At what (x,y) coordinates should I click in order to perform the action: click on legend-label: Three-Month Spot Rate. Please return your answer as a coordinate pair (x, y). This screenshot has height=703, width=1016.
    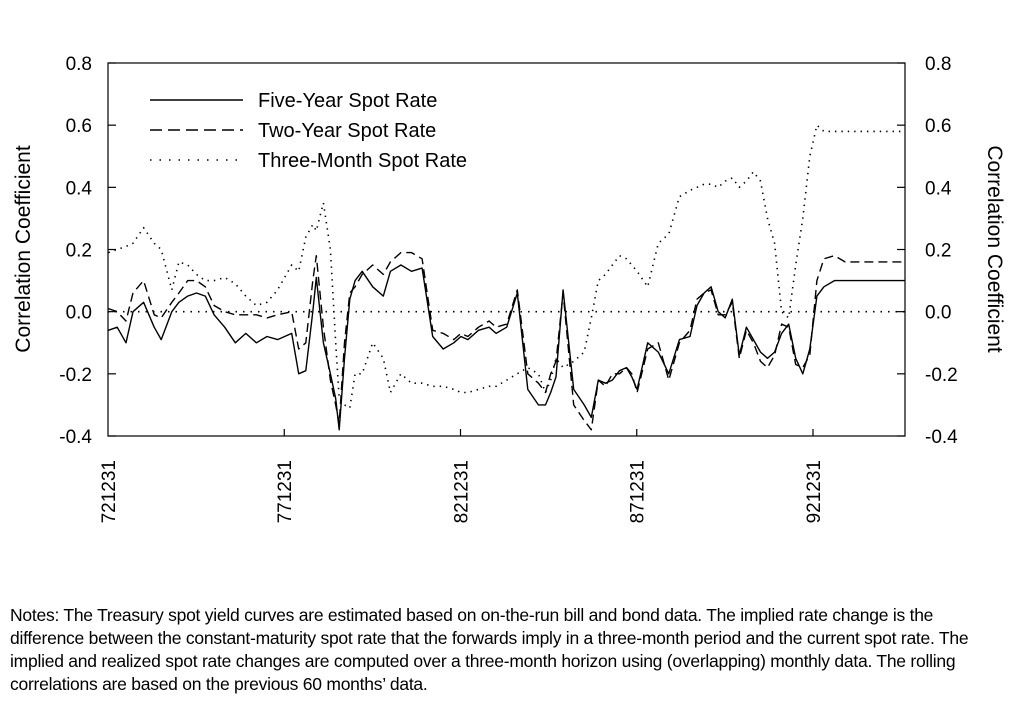
    Looking at the image, I should click on (362, 161).